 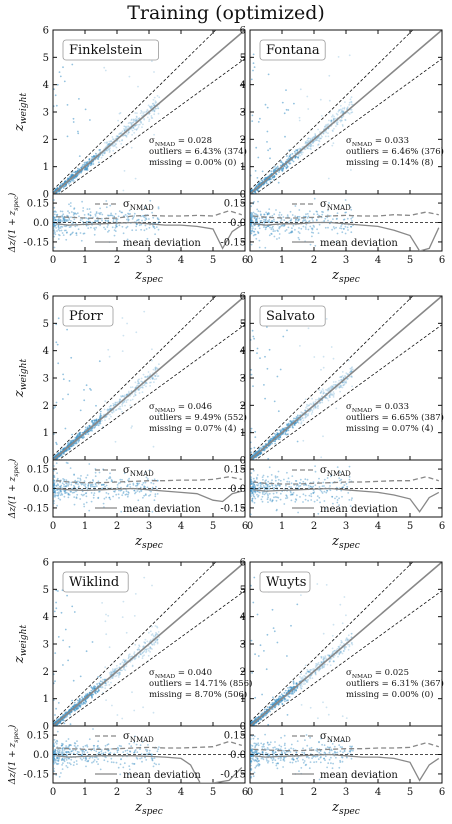 What do you see at coordinates (243, 433) in the screenshot?
I see `y-tick-label: 1` at bounding box center [243, 433].